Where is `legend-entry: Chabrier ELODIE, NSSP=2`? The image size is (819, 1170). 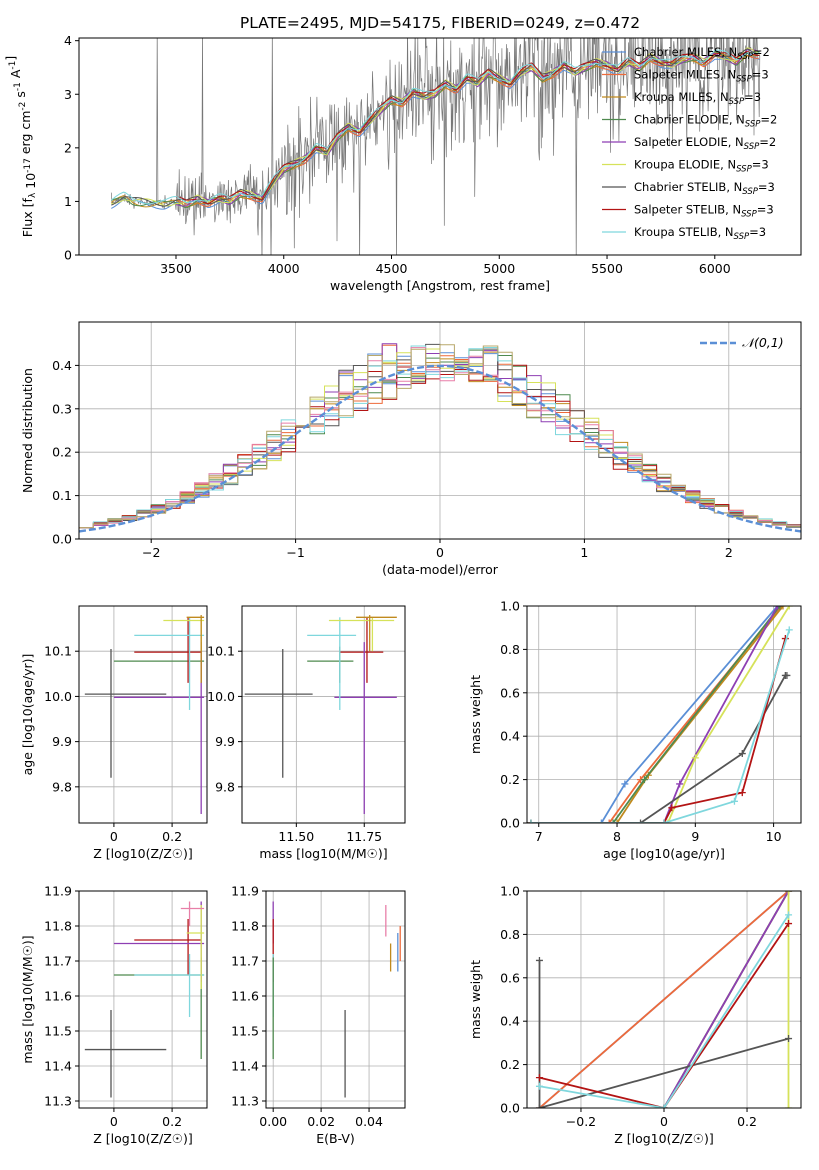 legend-entry: Chabrier ELODIE, NSSP=2 is located at coordinates (705, 121).